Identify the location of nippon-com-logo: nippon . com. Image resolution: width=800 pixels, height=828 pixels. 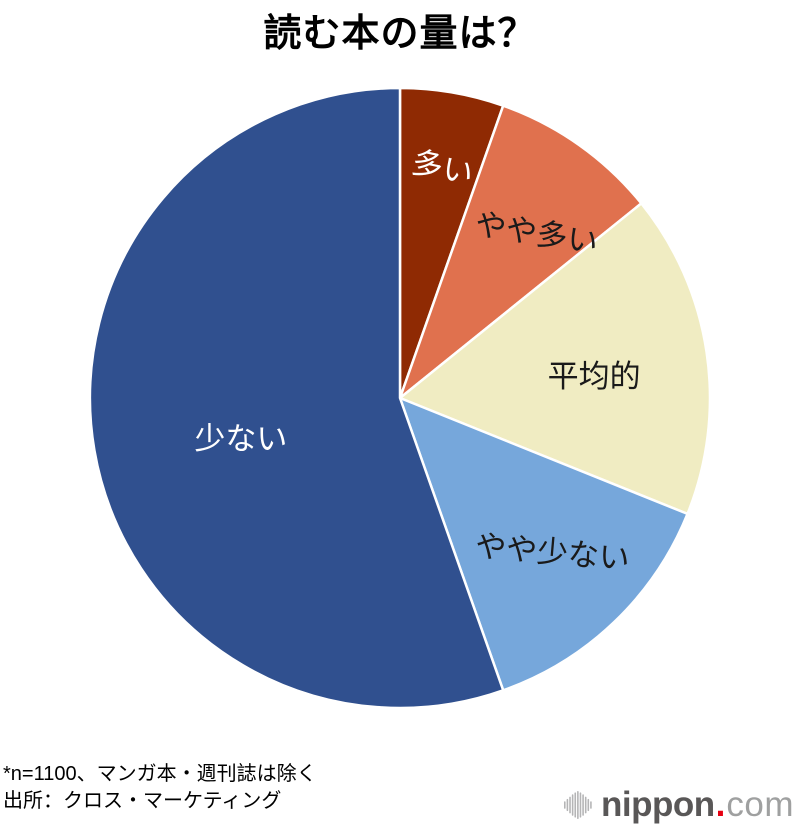
(679, 804).